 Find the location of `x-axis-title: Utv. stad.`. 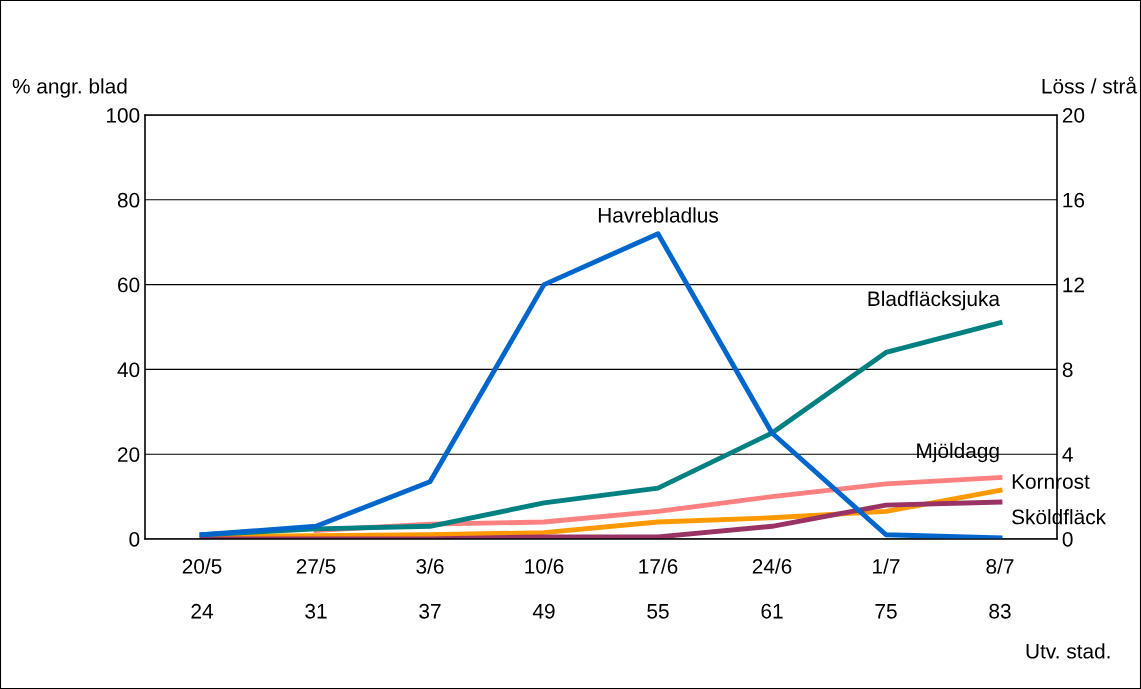

x-axis-title: Utv. stad. is located at coordinates (1068, 651).